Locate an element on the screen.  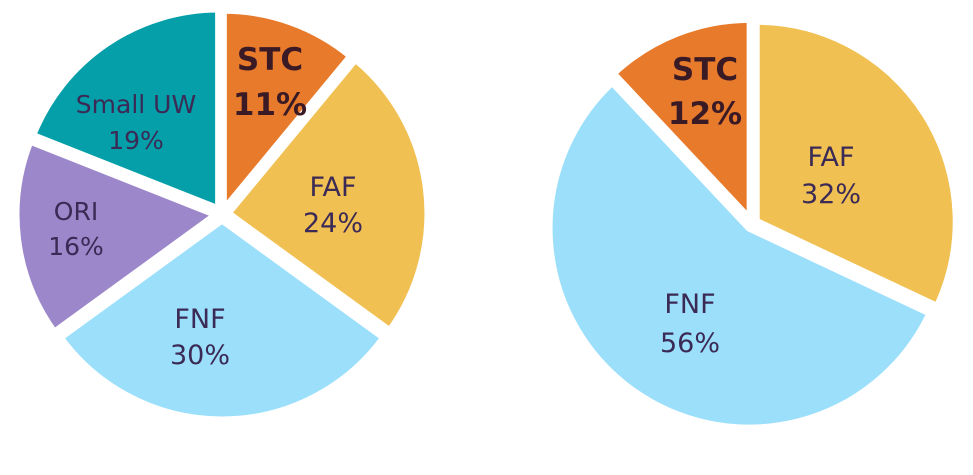
pie-1-value-small-uw: 19% is located at coordinates (136, 140).